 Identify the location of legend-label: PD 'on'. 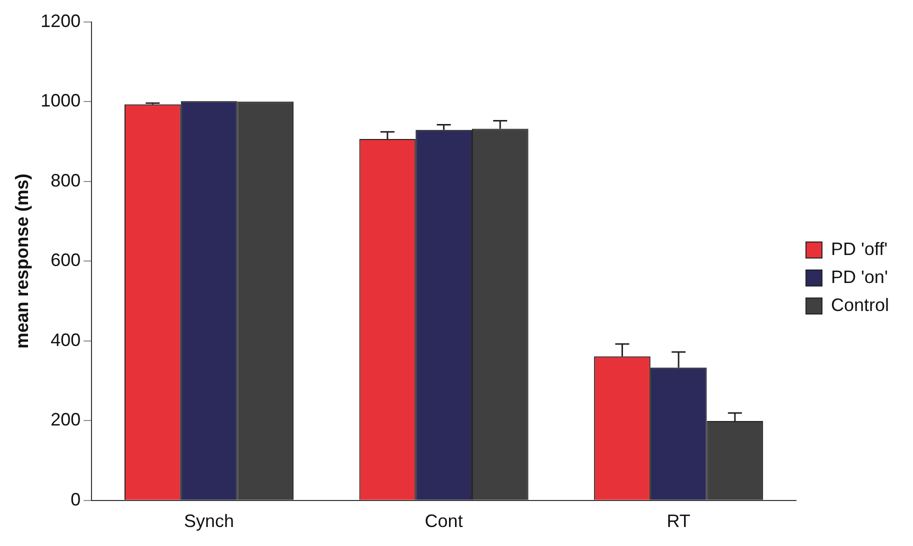
(859, 276).